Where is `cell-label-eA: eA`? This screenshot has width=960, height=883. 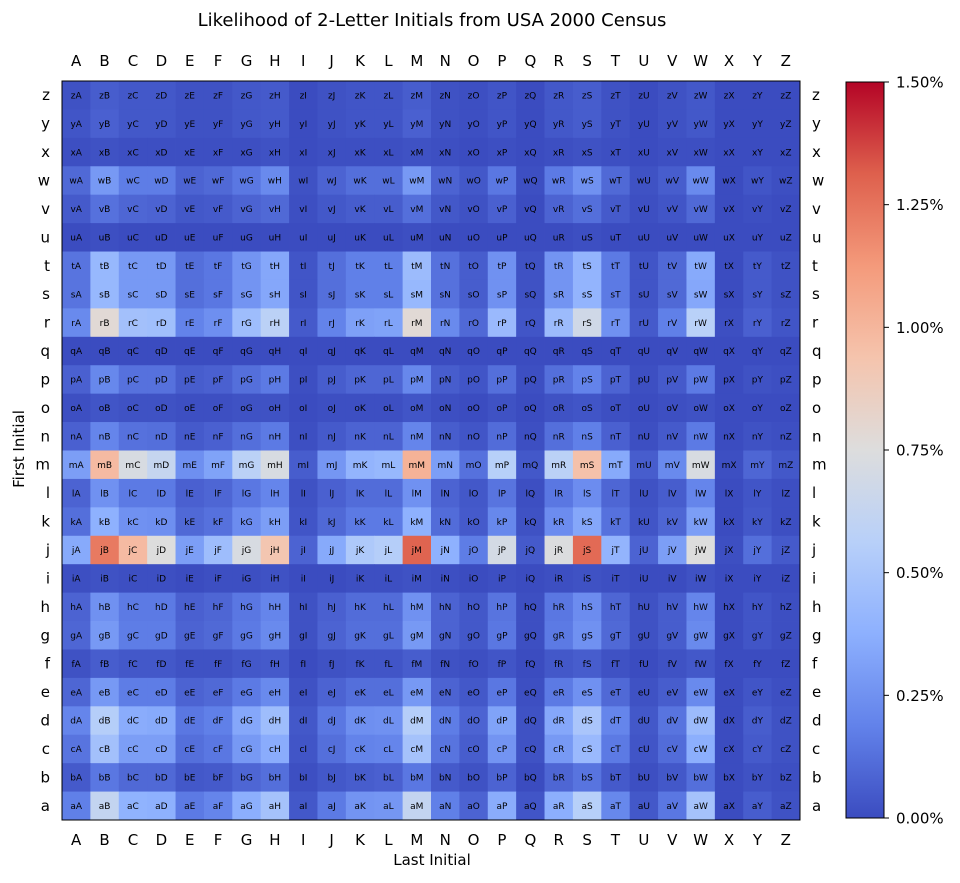 cell-label-eA: eA is located at coordinates (76, 693).